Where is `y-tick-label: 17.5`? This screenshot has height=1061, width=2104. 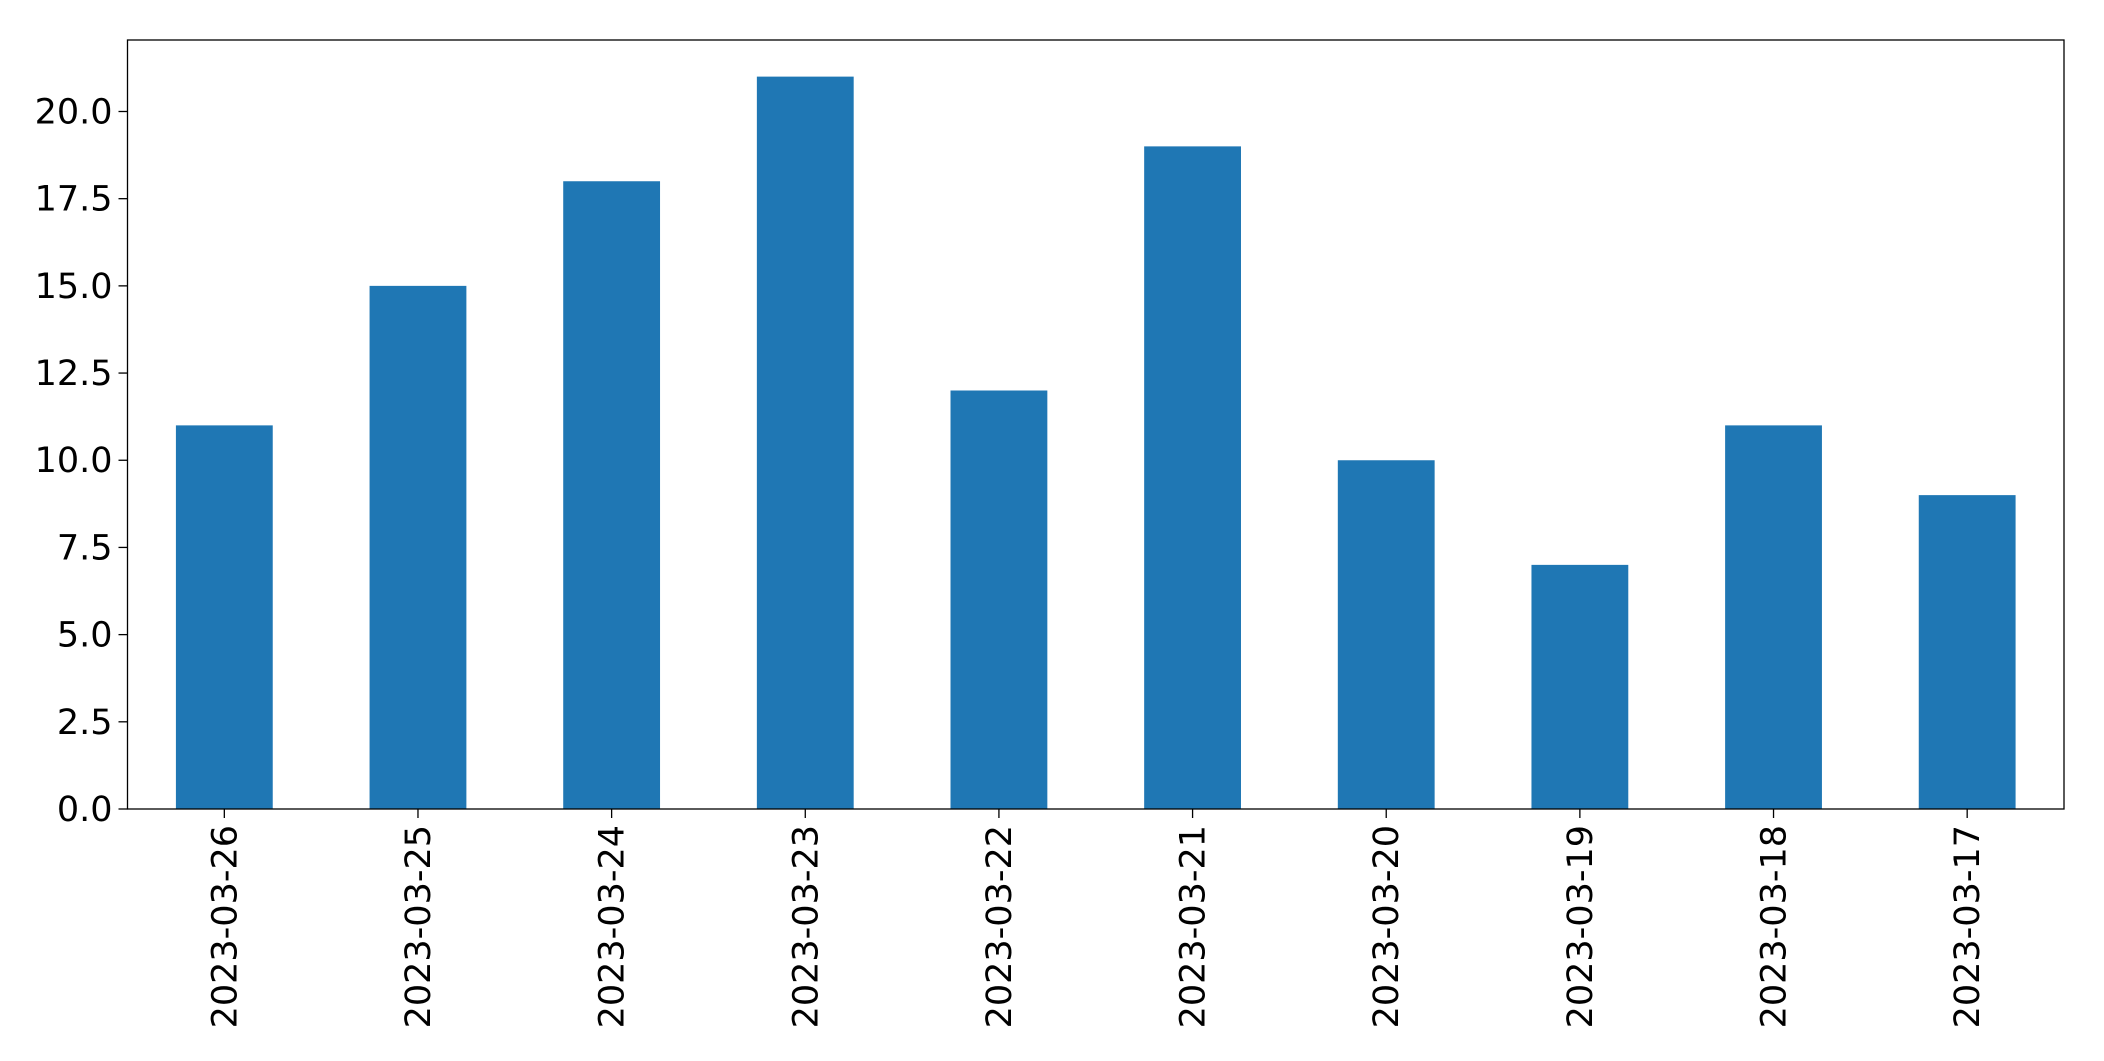
y-tick-label: 17.5 is located at coordinates (74, 200).